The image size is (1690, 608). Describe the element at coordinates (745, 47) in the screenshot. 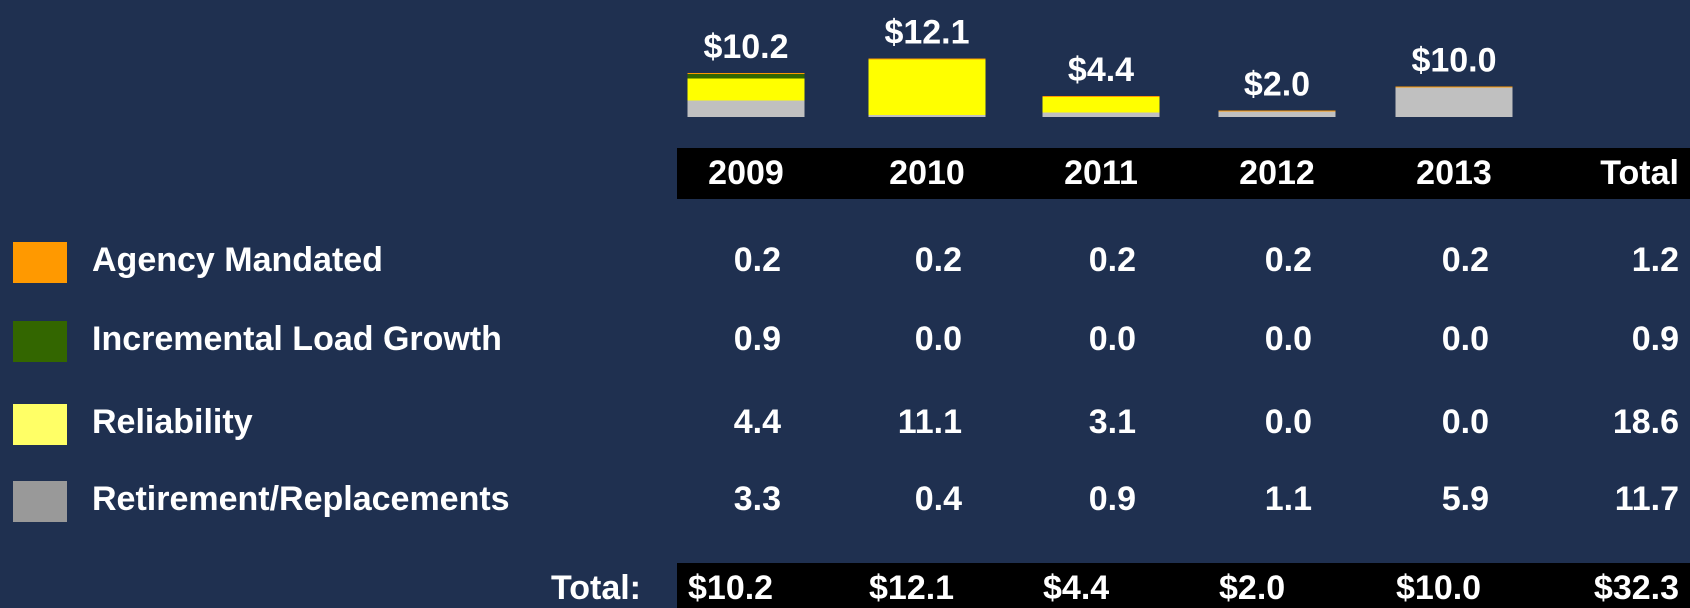

I see `bar-total-label: $10.2` at that location.